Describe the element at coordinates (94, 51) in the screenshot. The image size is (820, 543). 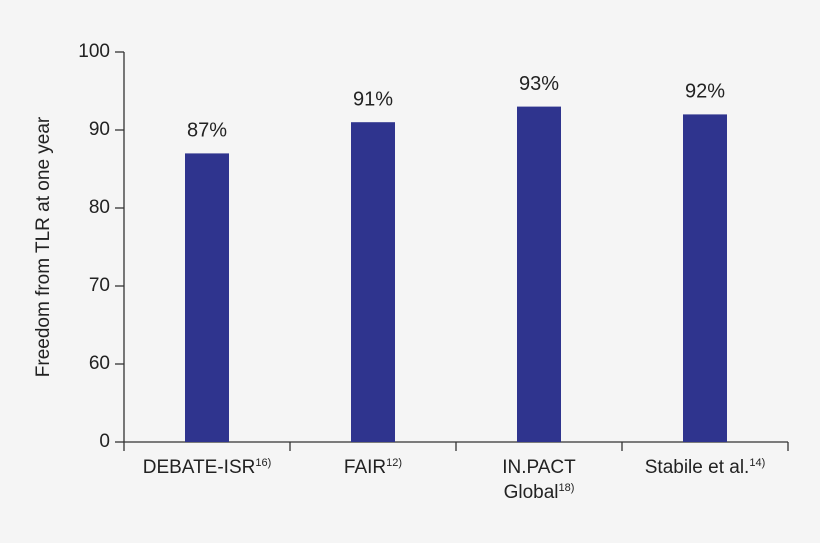
I see `y-tick-label: 100` at that location.